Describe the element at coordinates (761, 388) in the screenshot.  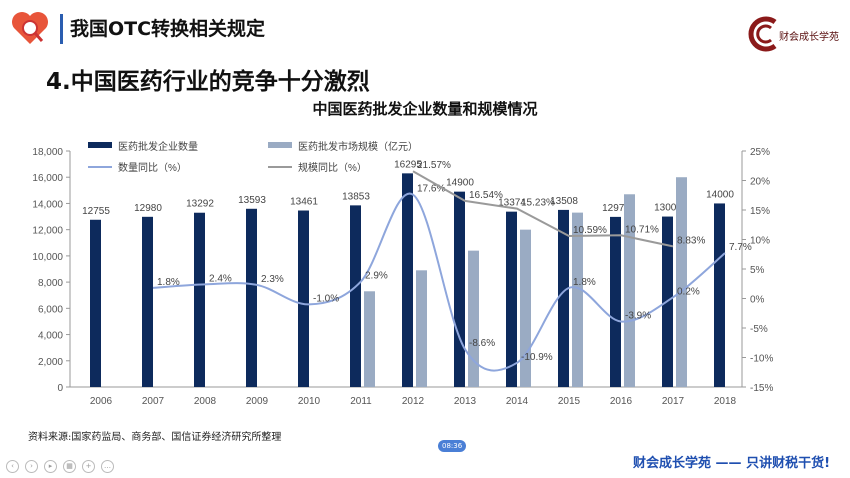
I see `right-tick-label: -15%` at that location.